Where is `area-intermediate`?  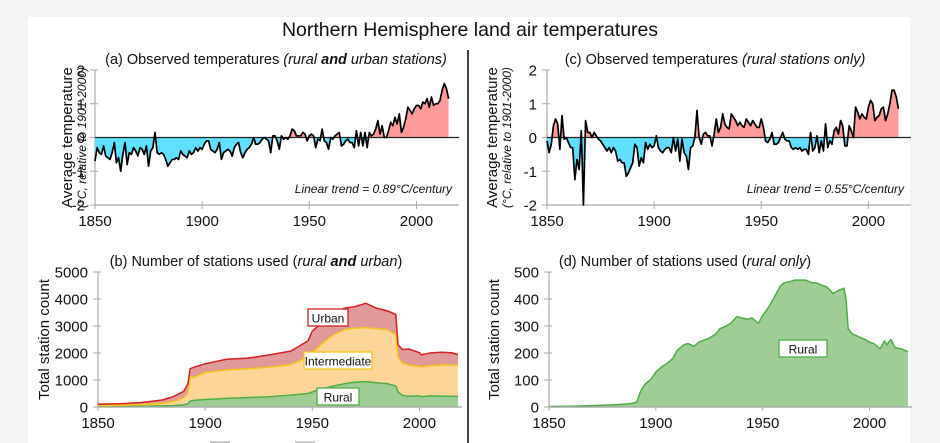 area-intermediate is located at coordinates (278, 367).